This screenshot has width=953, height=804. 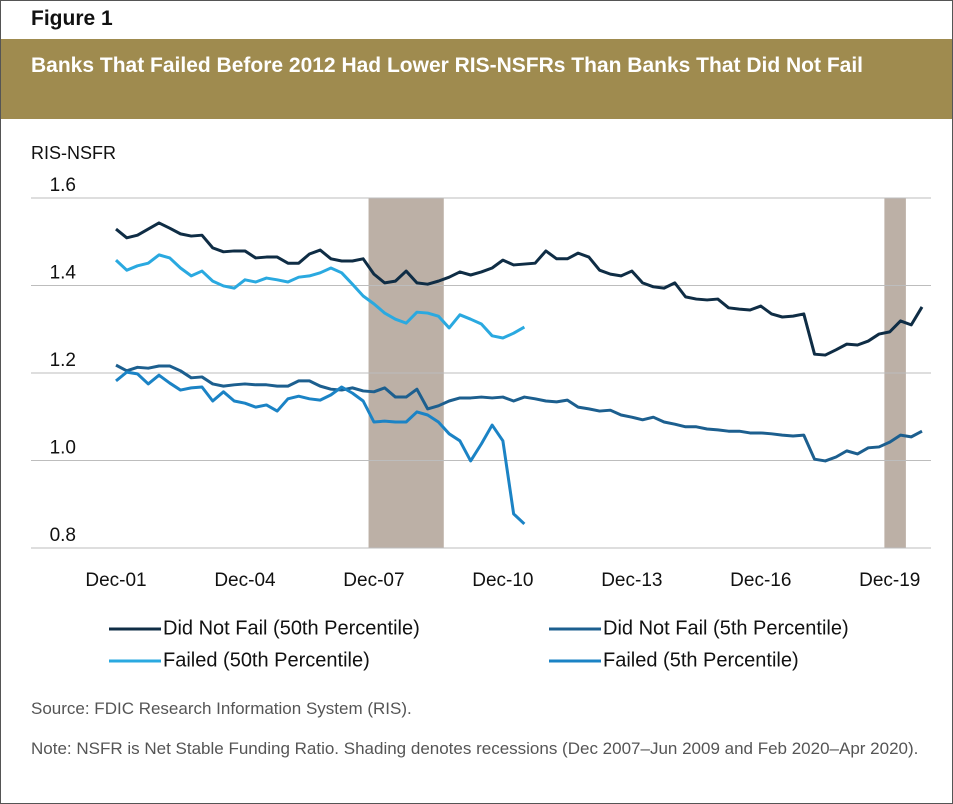 What do you see at coordinates (701, 660) in the screenshot?
I see `legend-label: Failed (5th Percentile)` at bounding box center [701, 660].